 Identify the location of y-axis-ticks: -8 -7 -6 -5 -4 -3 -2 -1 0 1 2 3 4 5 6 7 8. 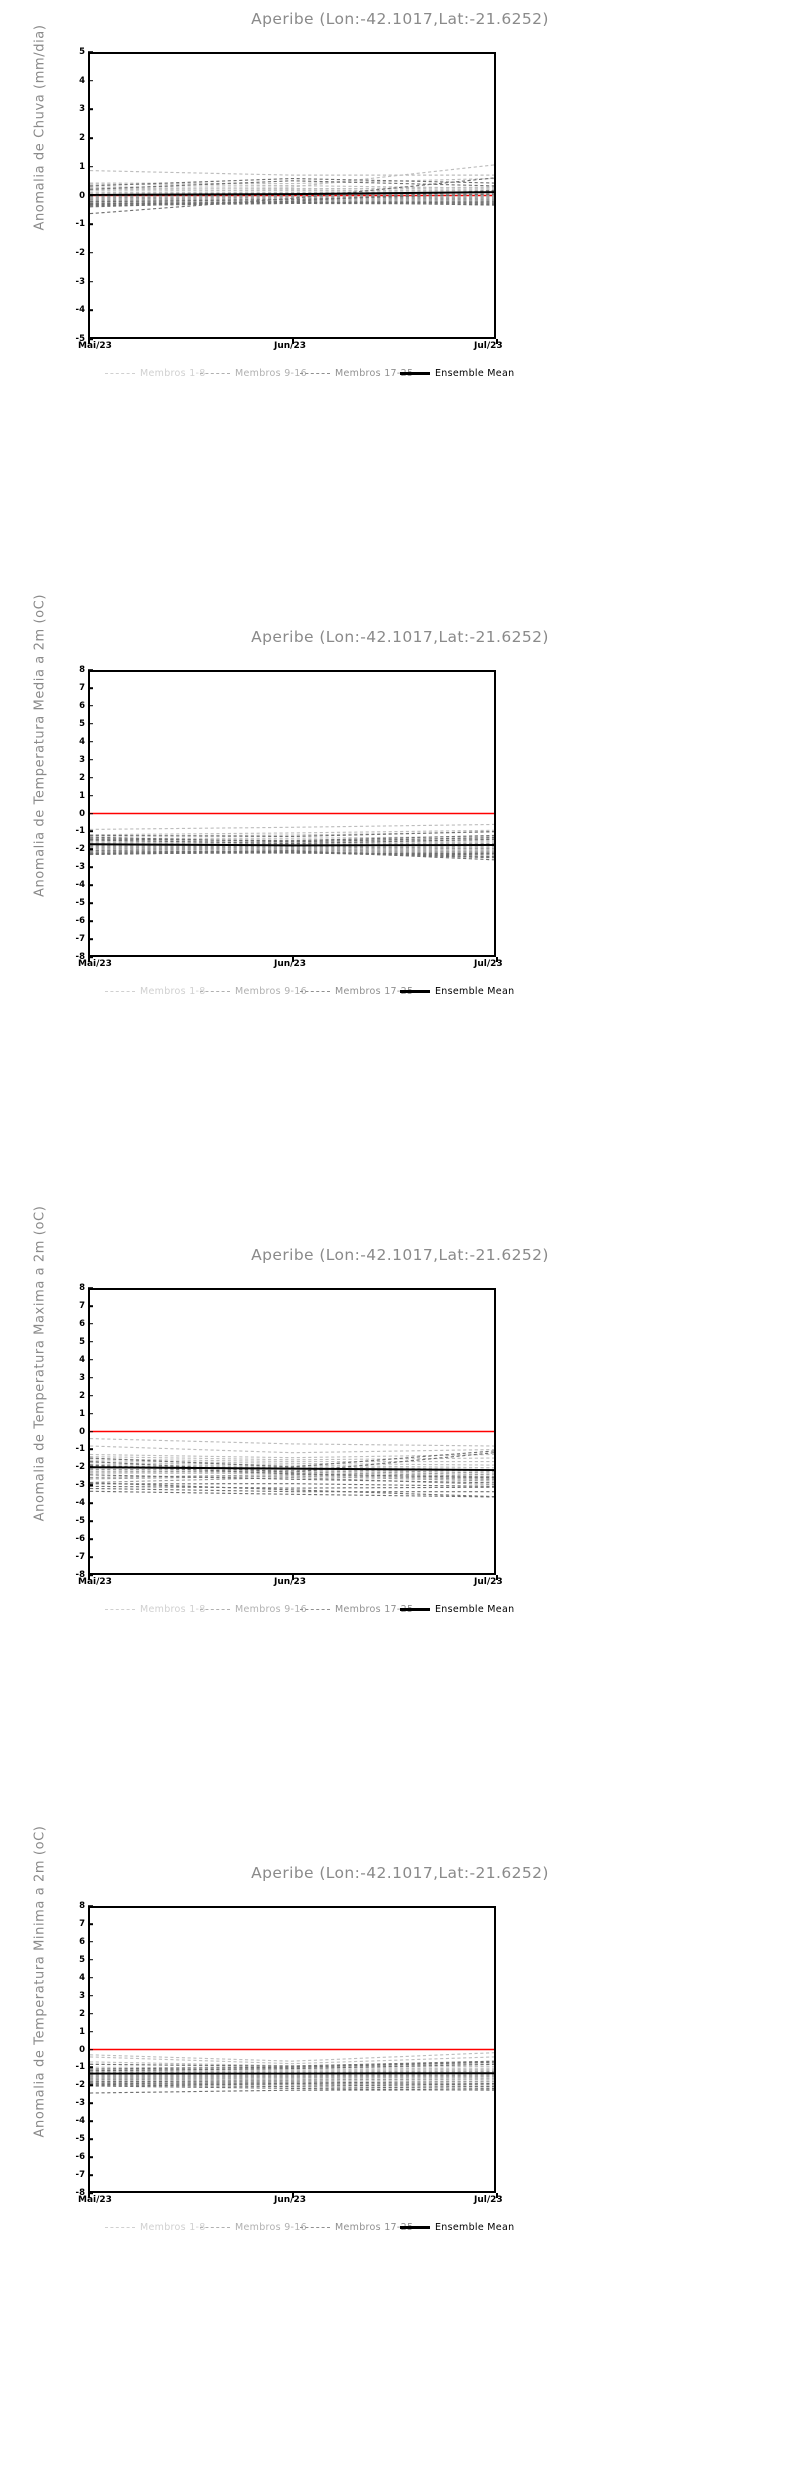
(71, 813).